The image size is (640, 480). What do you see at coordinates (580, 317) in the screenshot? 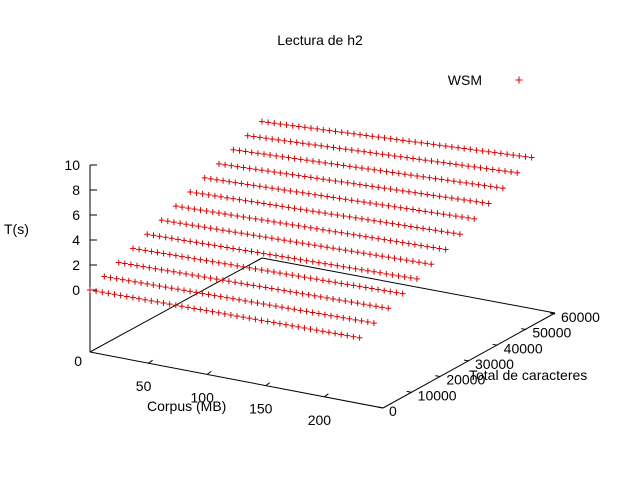
I see `y-tick-label: 60000` at bounding box center [580, 317].